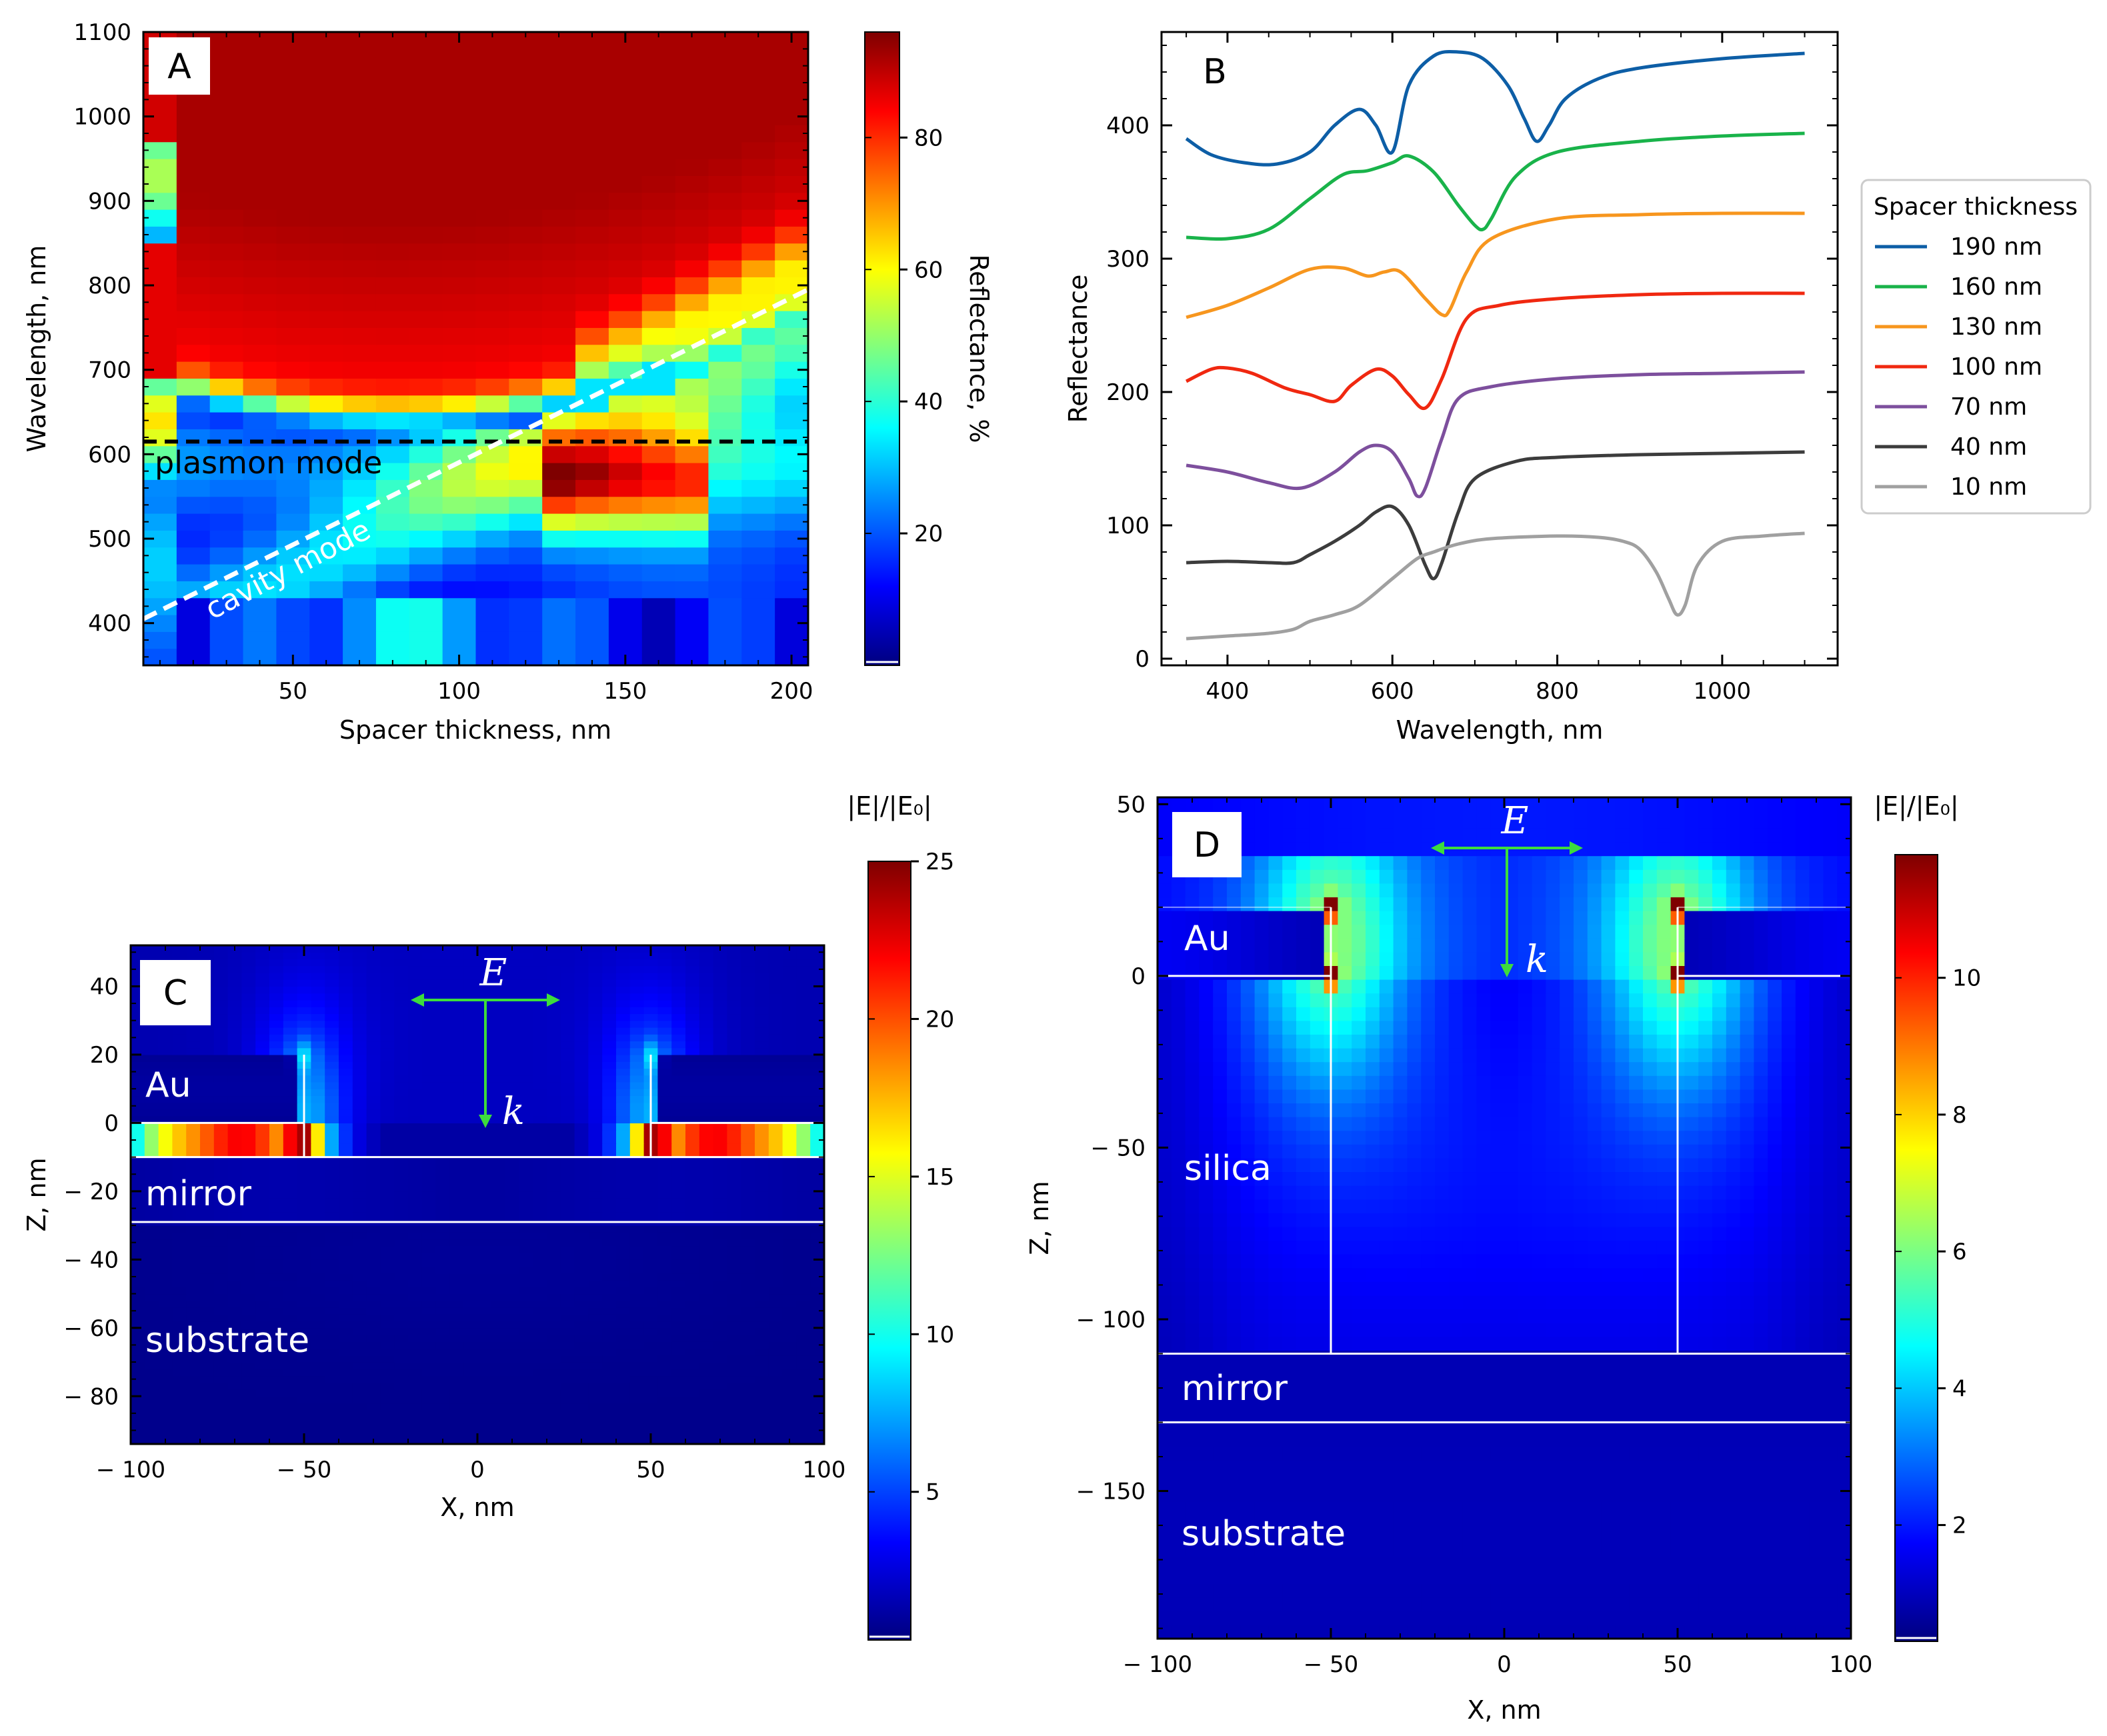  Describe the element at coordinates (109, 454) in the screenshot. I see `panel-a-ytick-label: 600` at that location.